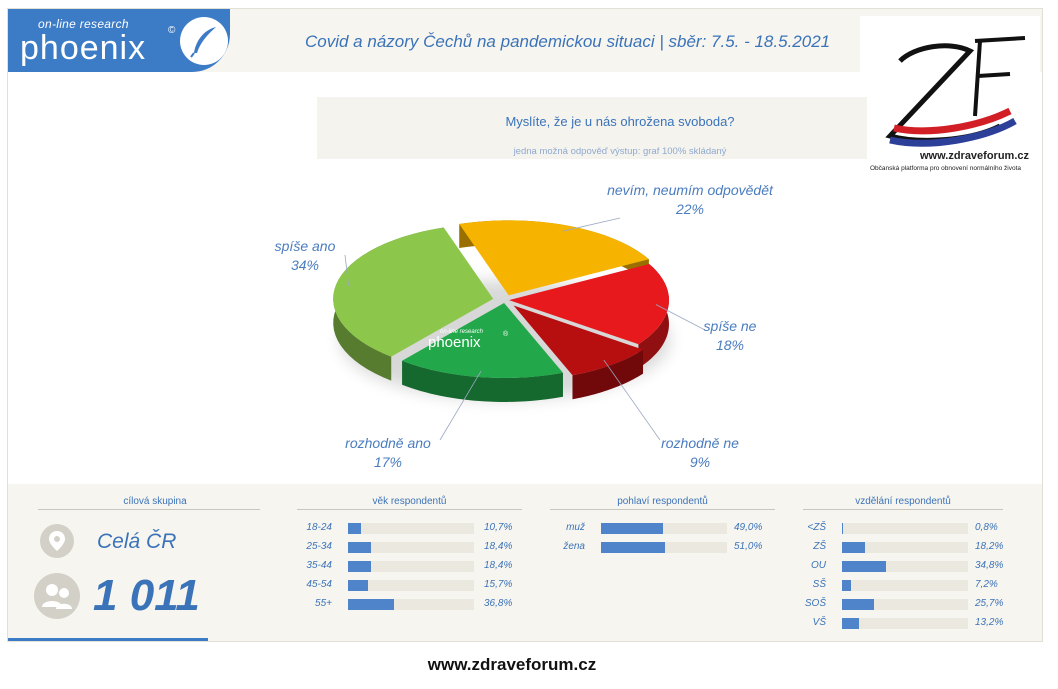 This screenshot has height=689, width=1058. Describe the element at coordinates (172, 30) in the screenshot. I see `logo-copyright: ©` at that location.